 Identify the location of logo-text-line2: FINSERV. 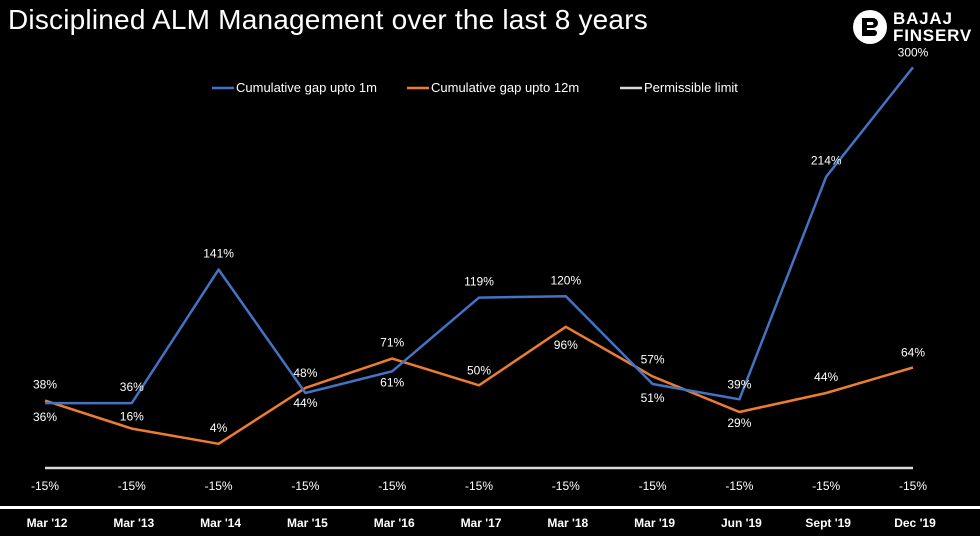
(932, 35).